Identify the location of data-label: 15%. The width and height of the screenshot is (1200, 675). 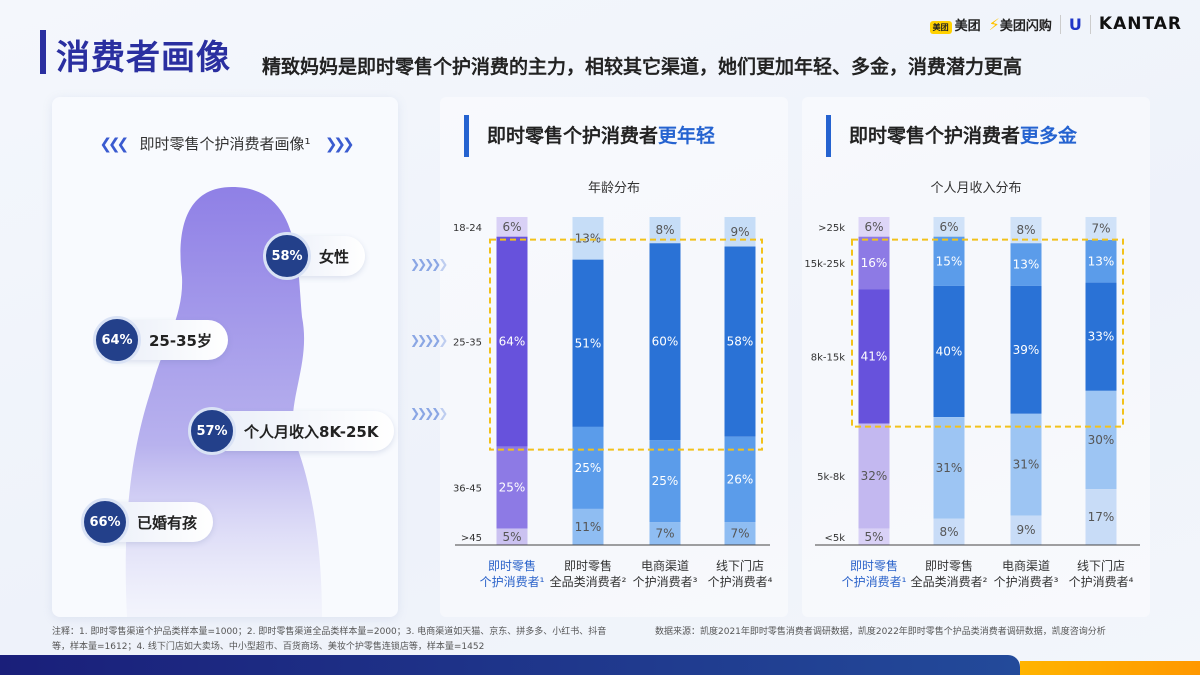
(949, 261).